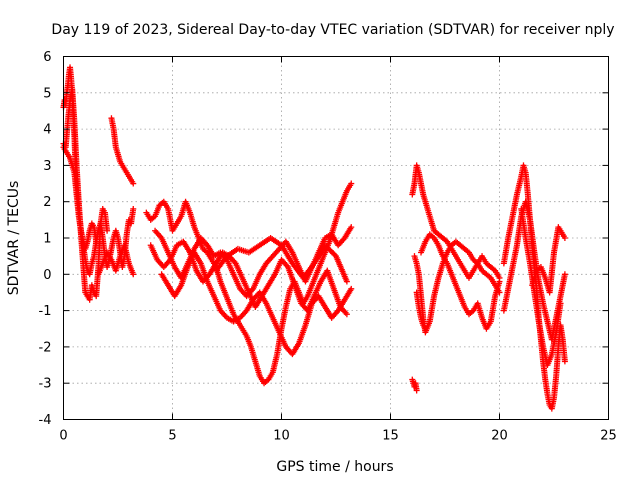 This screenshot has height=480, width=640. Describe the element at coordinates (63, 436) in the screenshot. I see `x-tick-label: 0` at that location.